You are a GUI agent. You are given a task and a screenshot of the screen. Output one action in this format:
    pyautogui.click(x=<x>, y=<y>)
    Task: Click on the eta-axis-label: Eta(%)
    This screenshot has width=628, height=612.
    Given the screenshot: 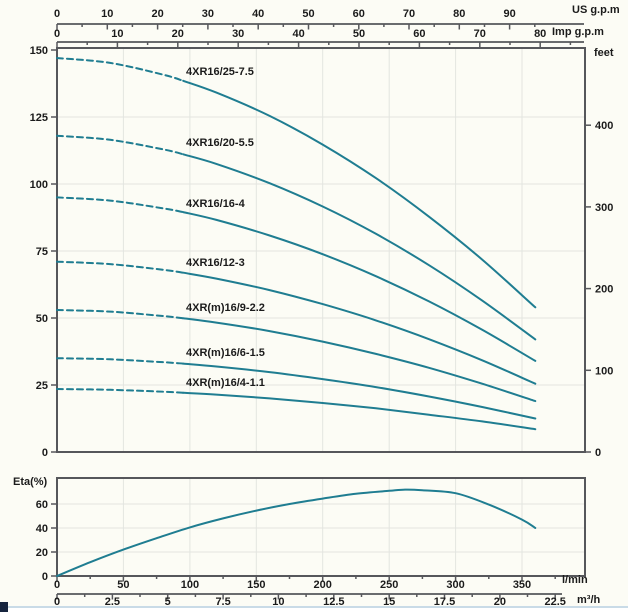 What is the action you would take?
    pyautogui.click(x=30, y=482)
    